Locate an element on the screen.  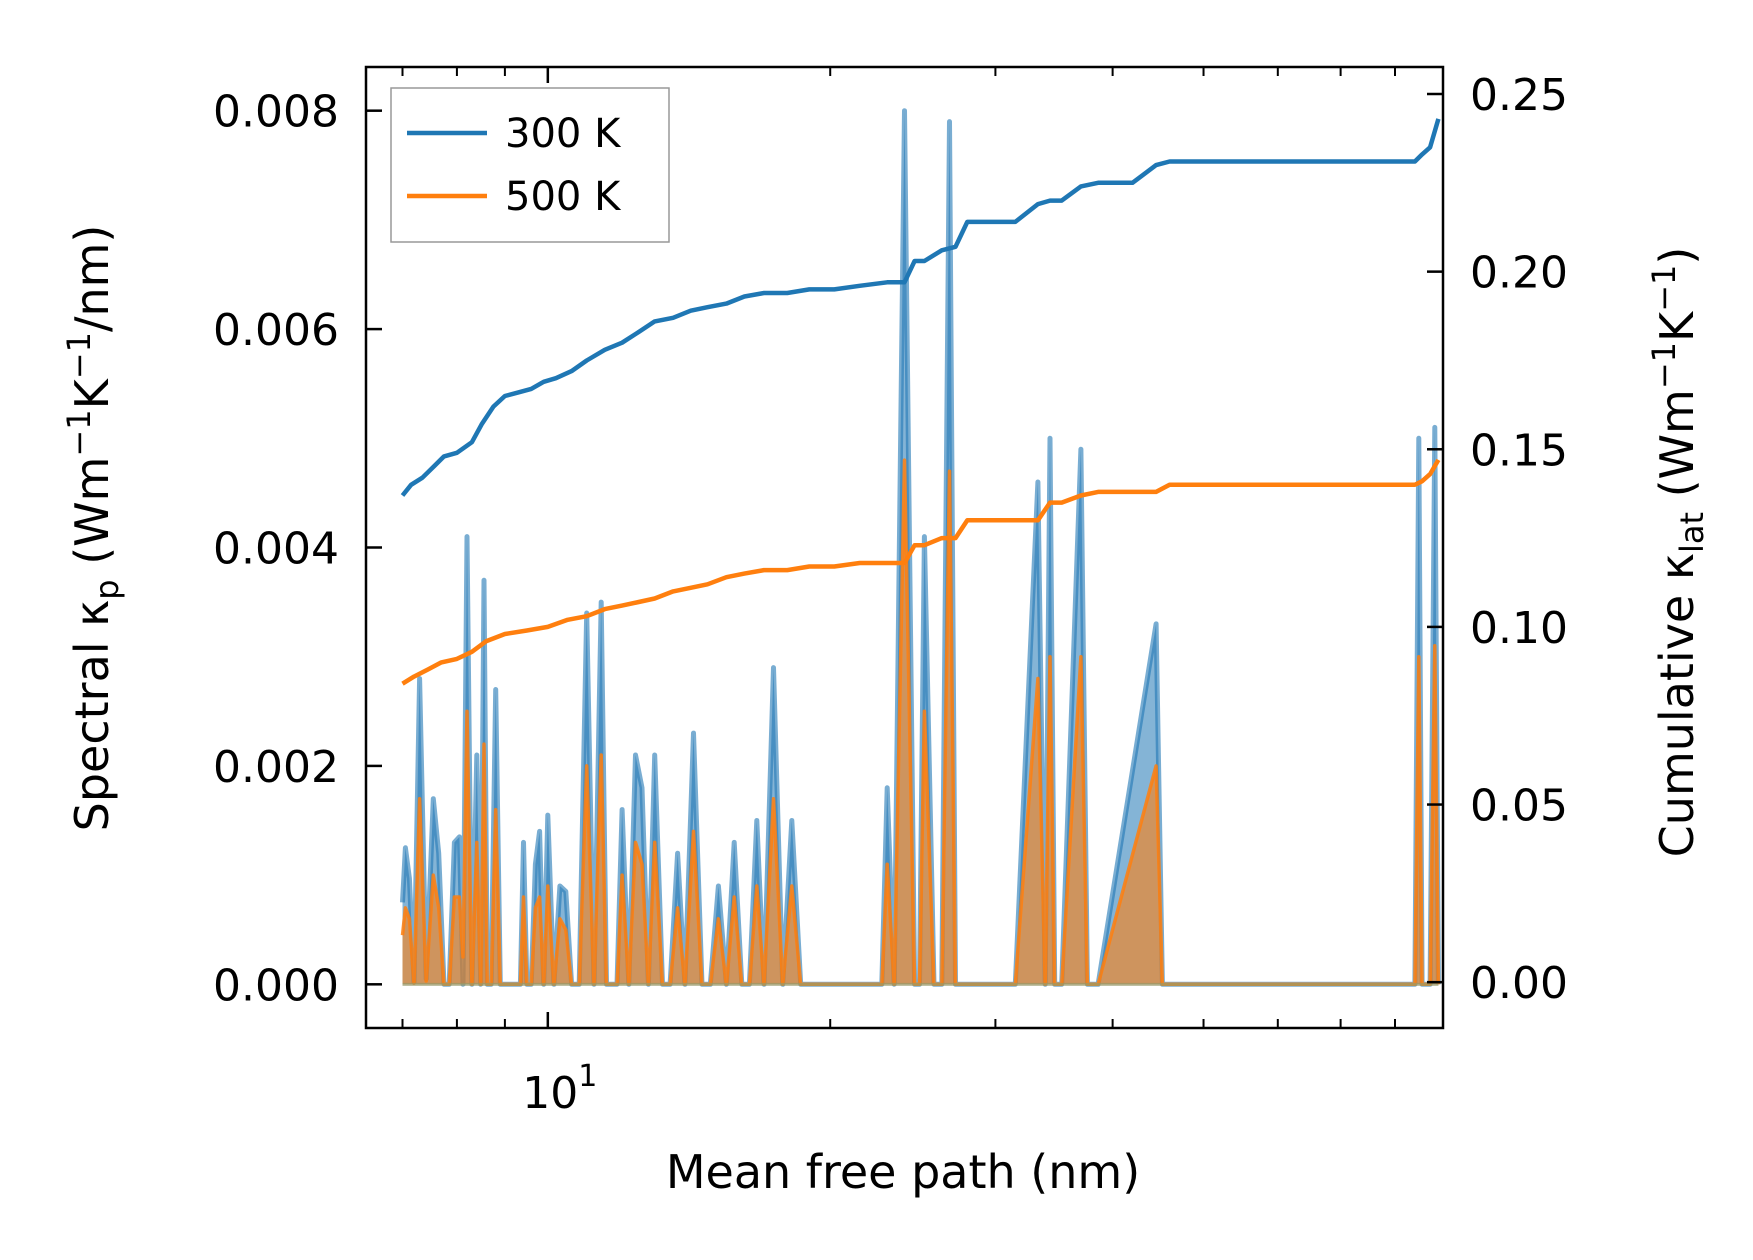
legend: 300 K 500 K is located at coordinates (530, 165).